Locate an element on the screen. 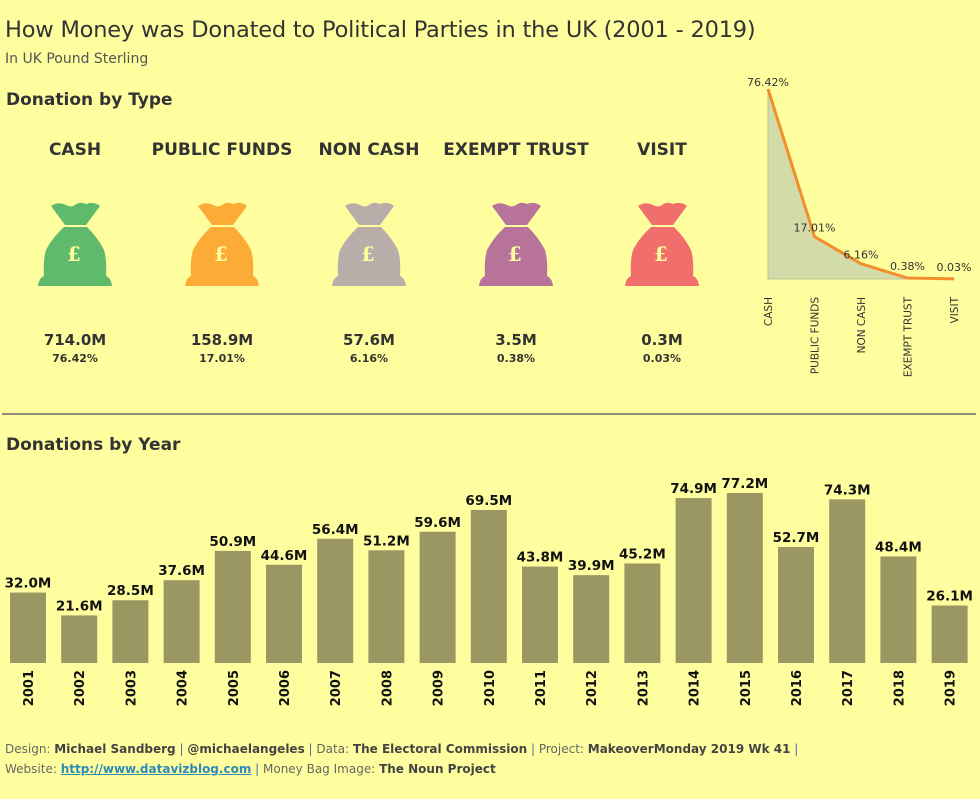 The height and width of the screenshot is (799, 980). bar-value-label: 52.7M is located at coordinates (796, 538).